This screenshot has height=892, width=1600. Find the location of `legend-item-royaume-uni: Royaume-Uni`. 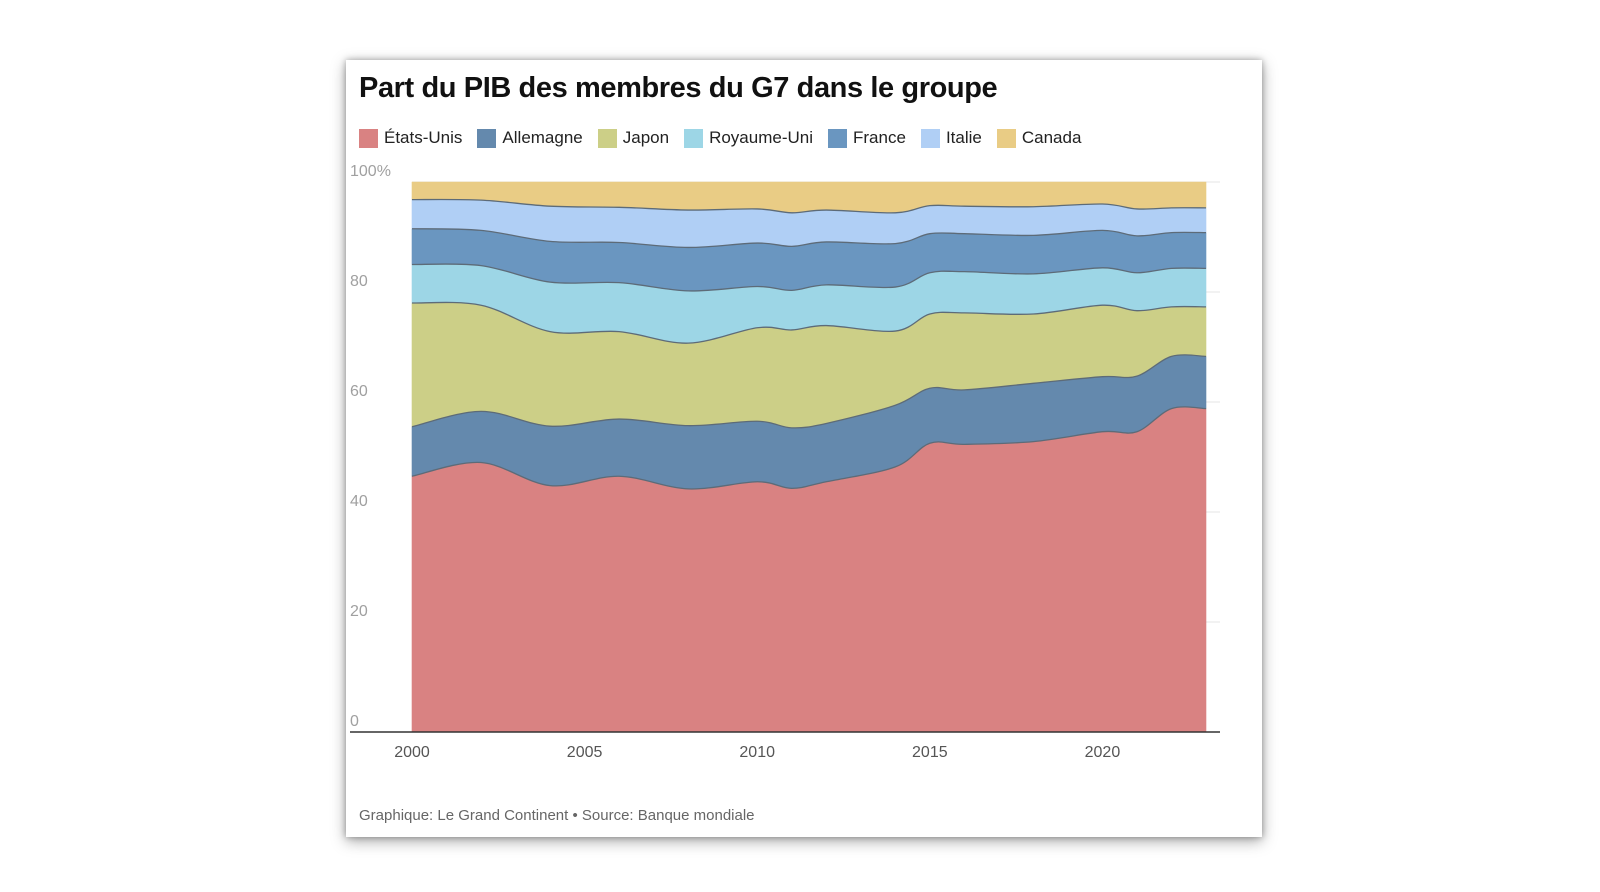

legend-item-royaume-uni: Royaume-Uni is located at coordinates (748, 138).